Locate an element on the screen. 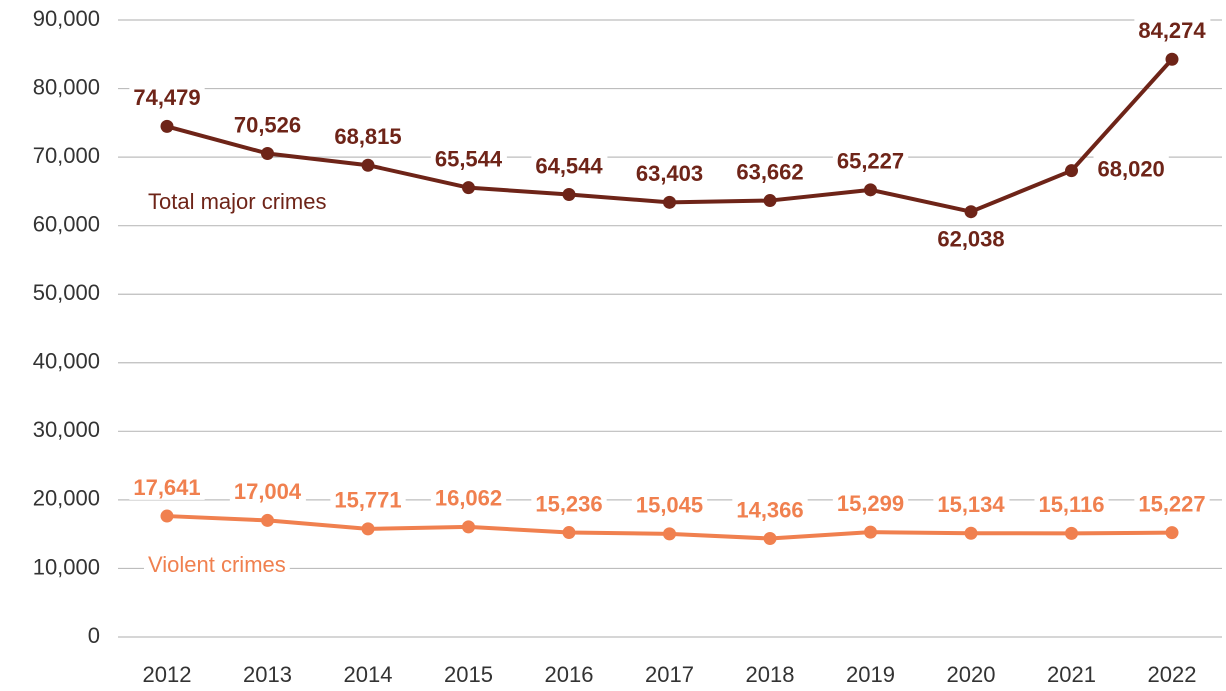 This screenshot has width=1226, height=691. data-label: 15,045 is located at coordinates (669, 505).